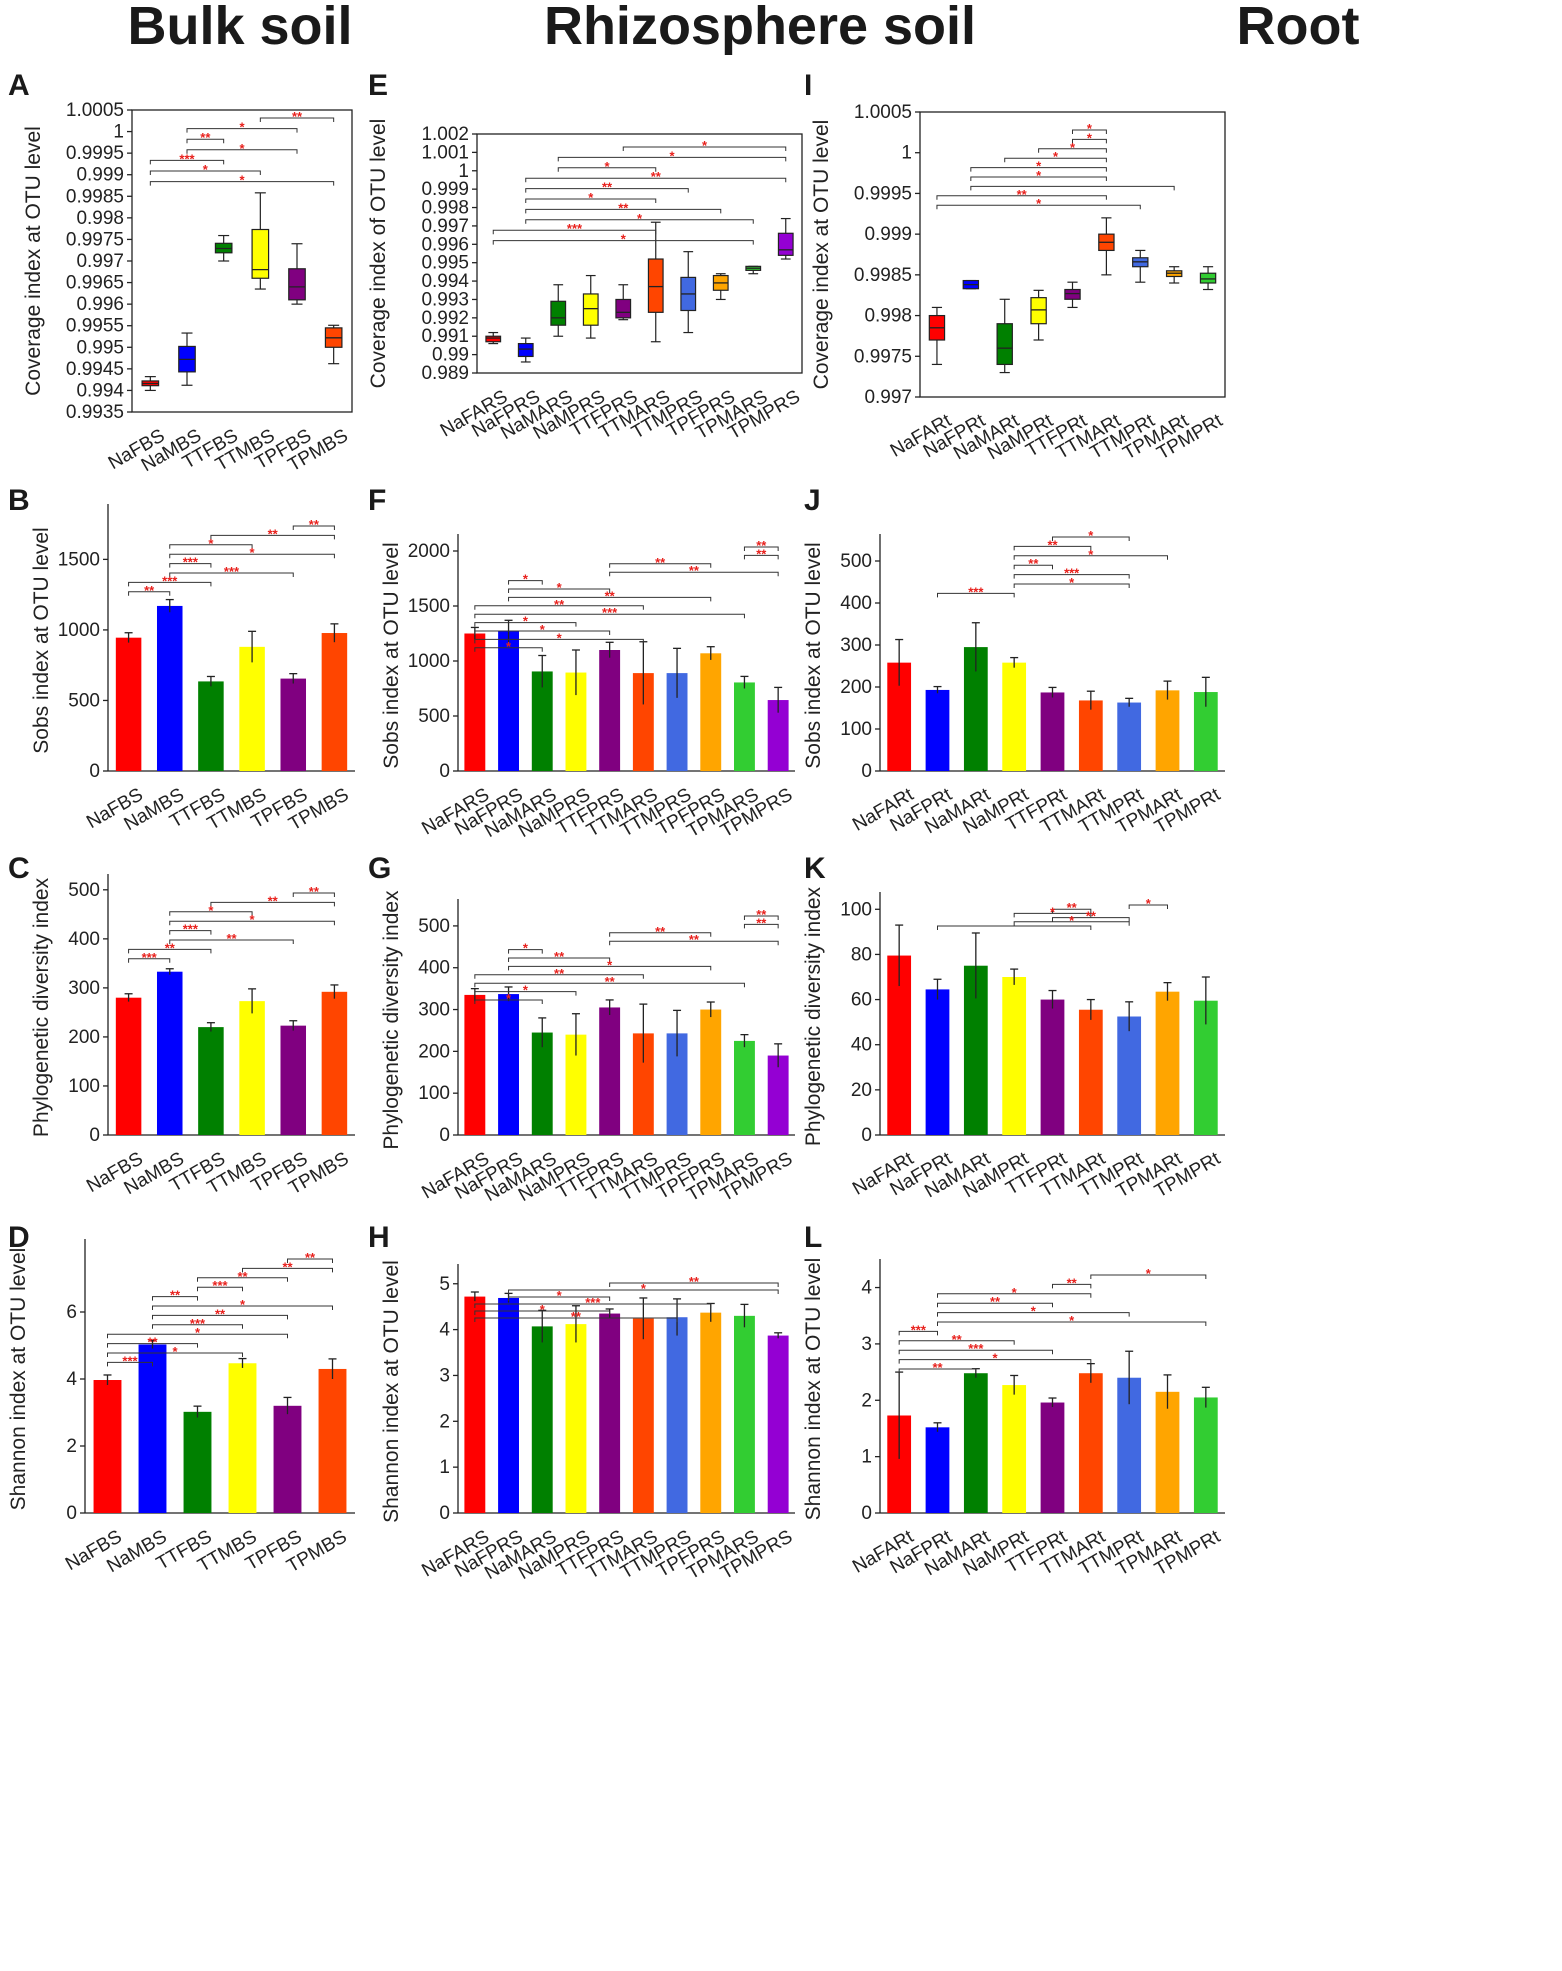 The height and width of the screenshot is (1971, 1562). I want to click on y-tick-label: 0.989, so click(445, 373).